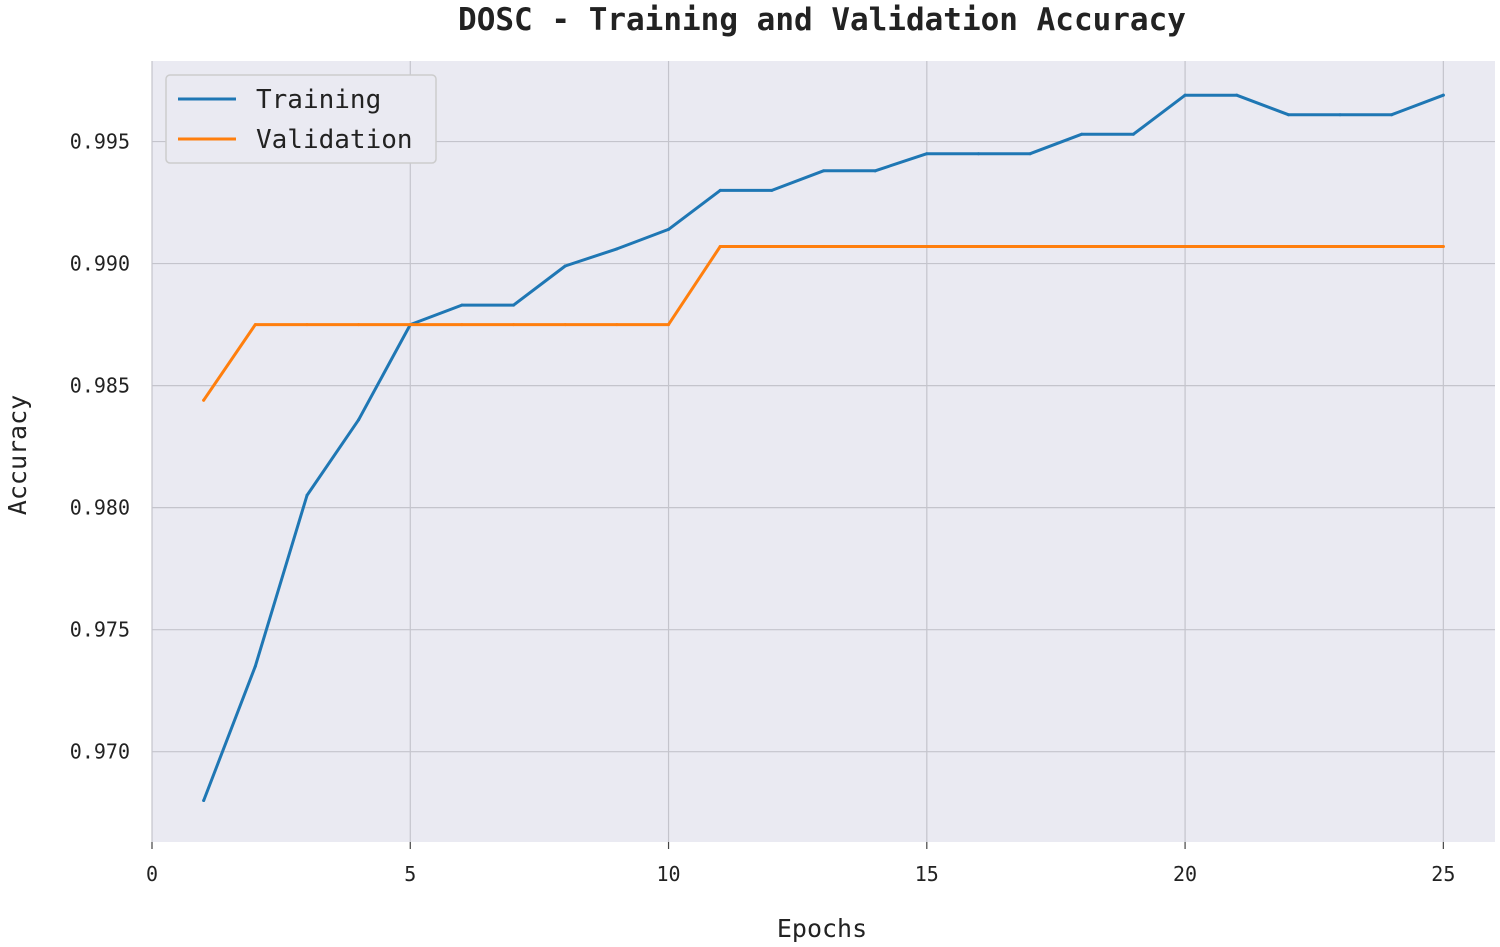  I want to click on x-tick-label: 5, so click(410, 874).